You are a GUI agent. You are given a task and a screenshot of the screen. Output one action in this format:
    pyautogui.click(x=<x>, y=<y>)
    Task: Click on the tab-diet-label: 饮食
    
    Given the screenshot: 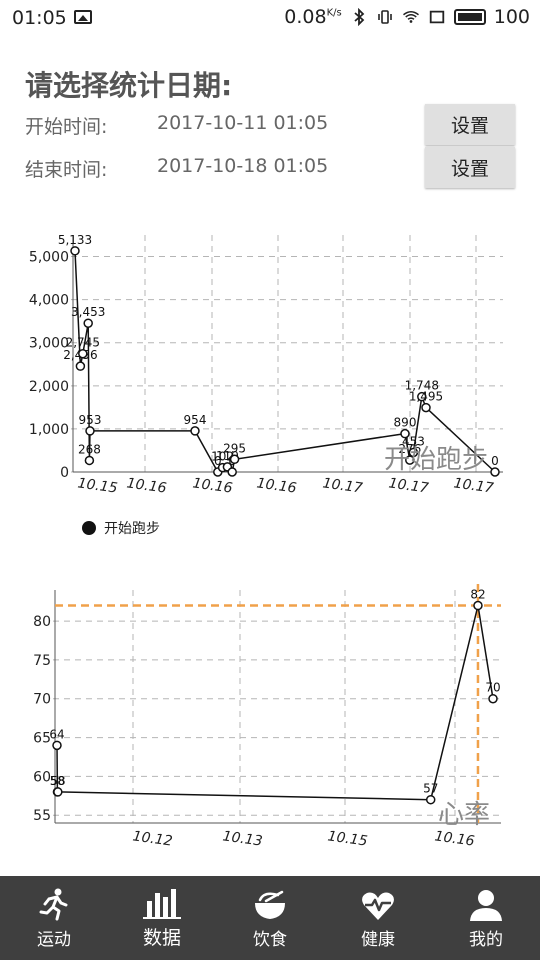 What is the action you would take?
    pyautogui.click(x=270, y=940)
    